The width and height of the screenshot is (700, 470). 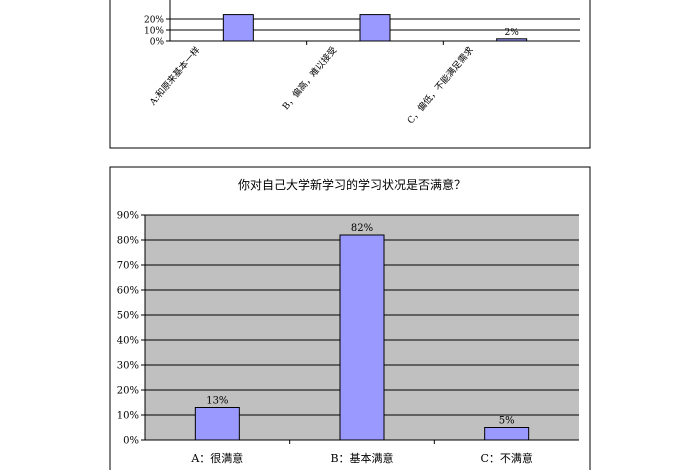 What do you see at coordinates (362, 228) in the screenshot?
I see `data-label: 82%` at bounding box center [362, 228].